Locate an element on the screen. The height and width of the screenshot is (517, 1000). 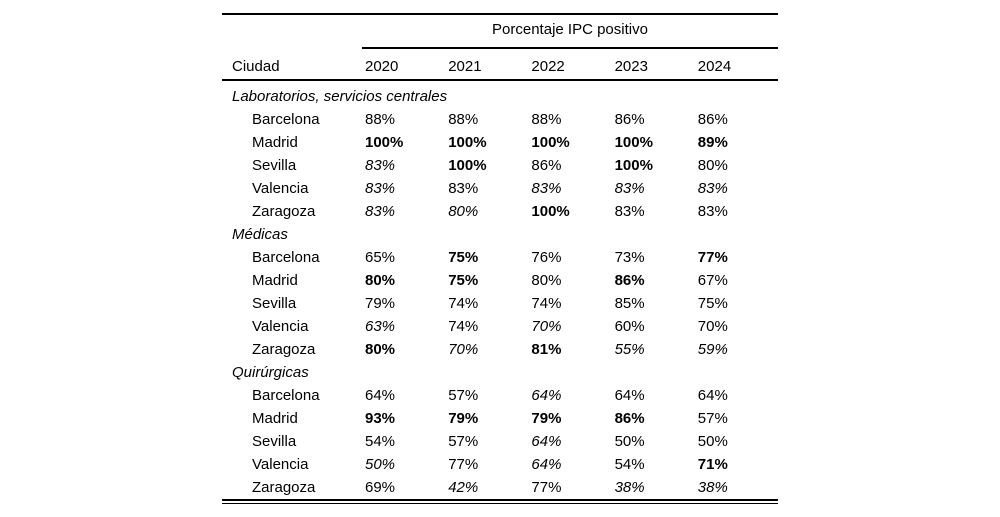
table-row: Zaragoza 80% 70% 81% 55% 59% is located at coordinates (500, 349).